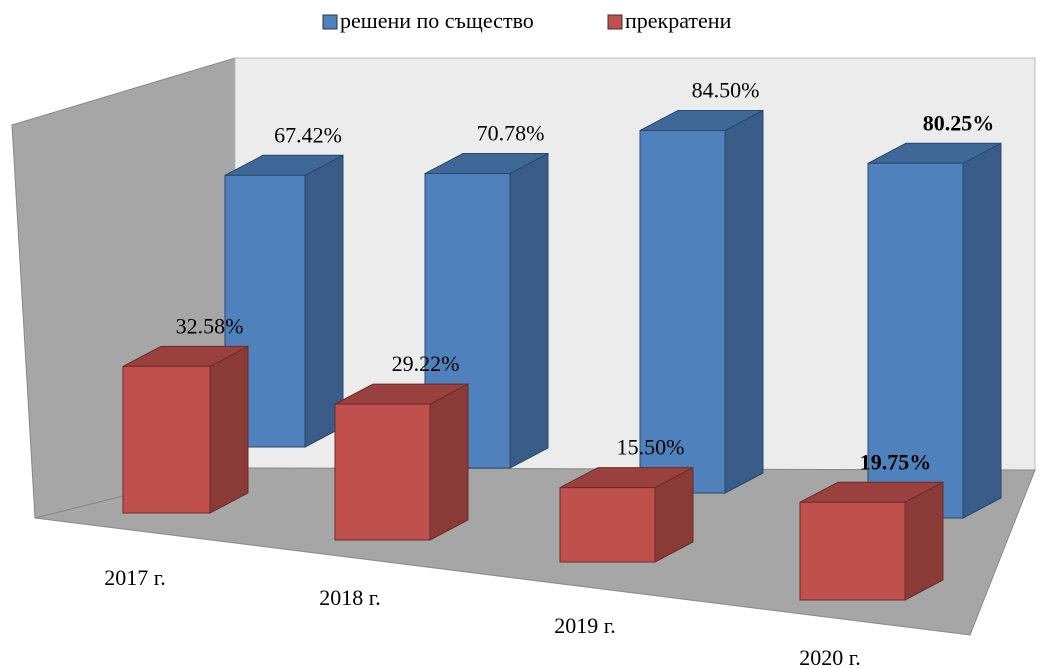 This screenshot has height=669, width=1055. Describe the element at coordinates (726, 90) in the screenshot. I see `value-label: 84.50%` at that location.